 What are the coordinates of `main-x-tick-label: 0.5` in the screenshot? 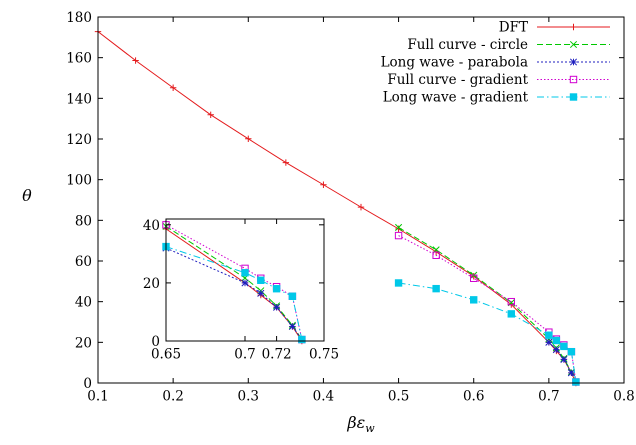 It's located at (398, 397).